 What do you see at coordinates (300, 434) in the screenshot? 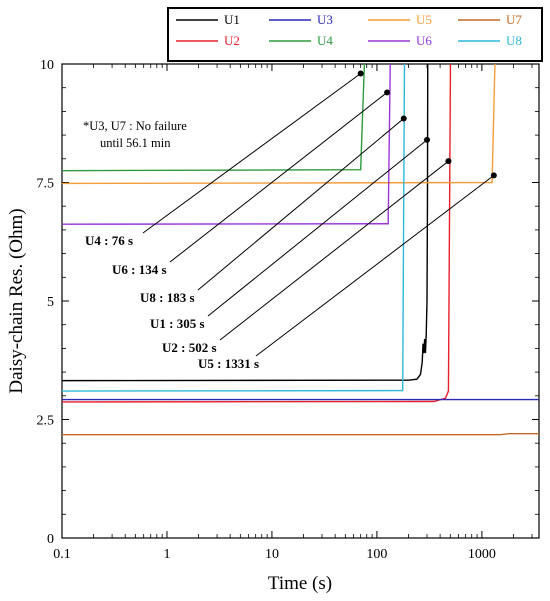
I see `series-line-u7` at bounding box center [300, 434].